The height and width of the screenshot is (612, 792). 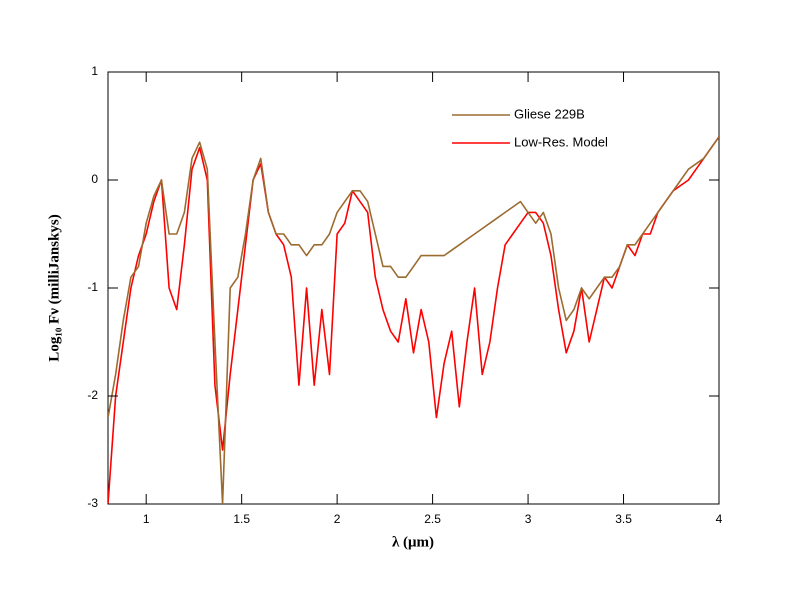 I want to click on legend-label: Low-Res. Model, so click(x=561, y=141).